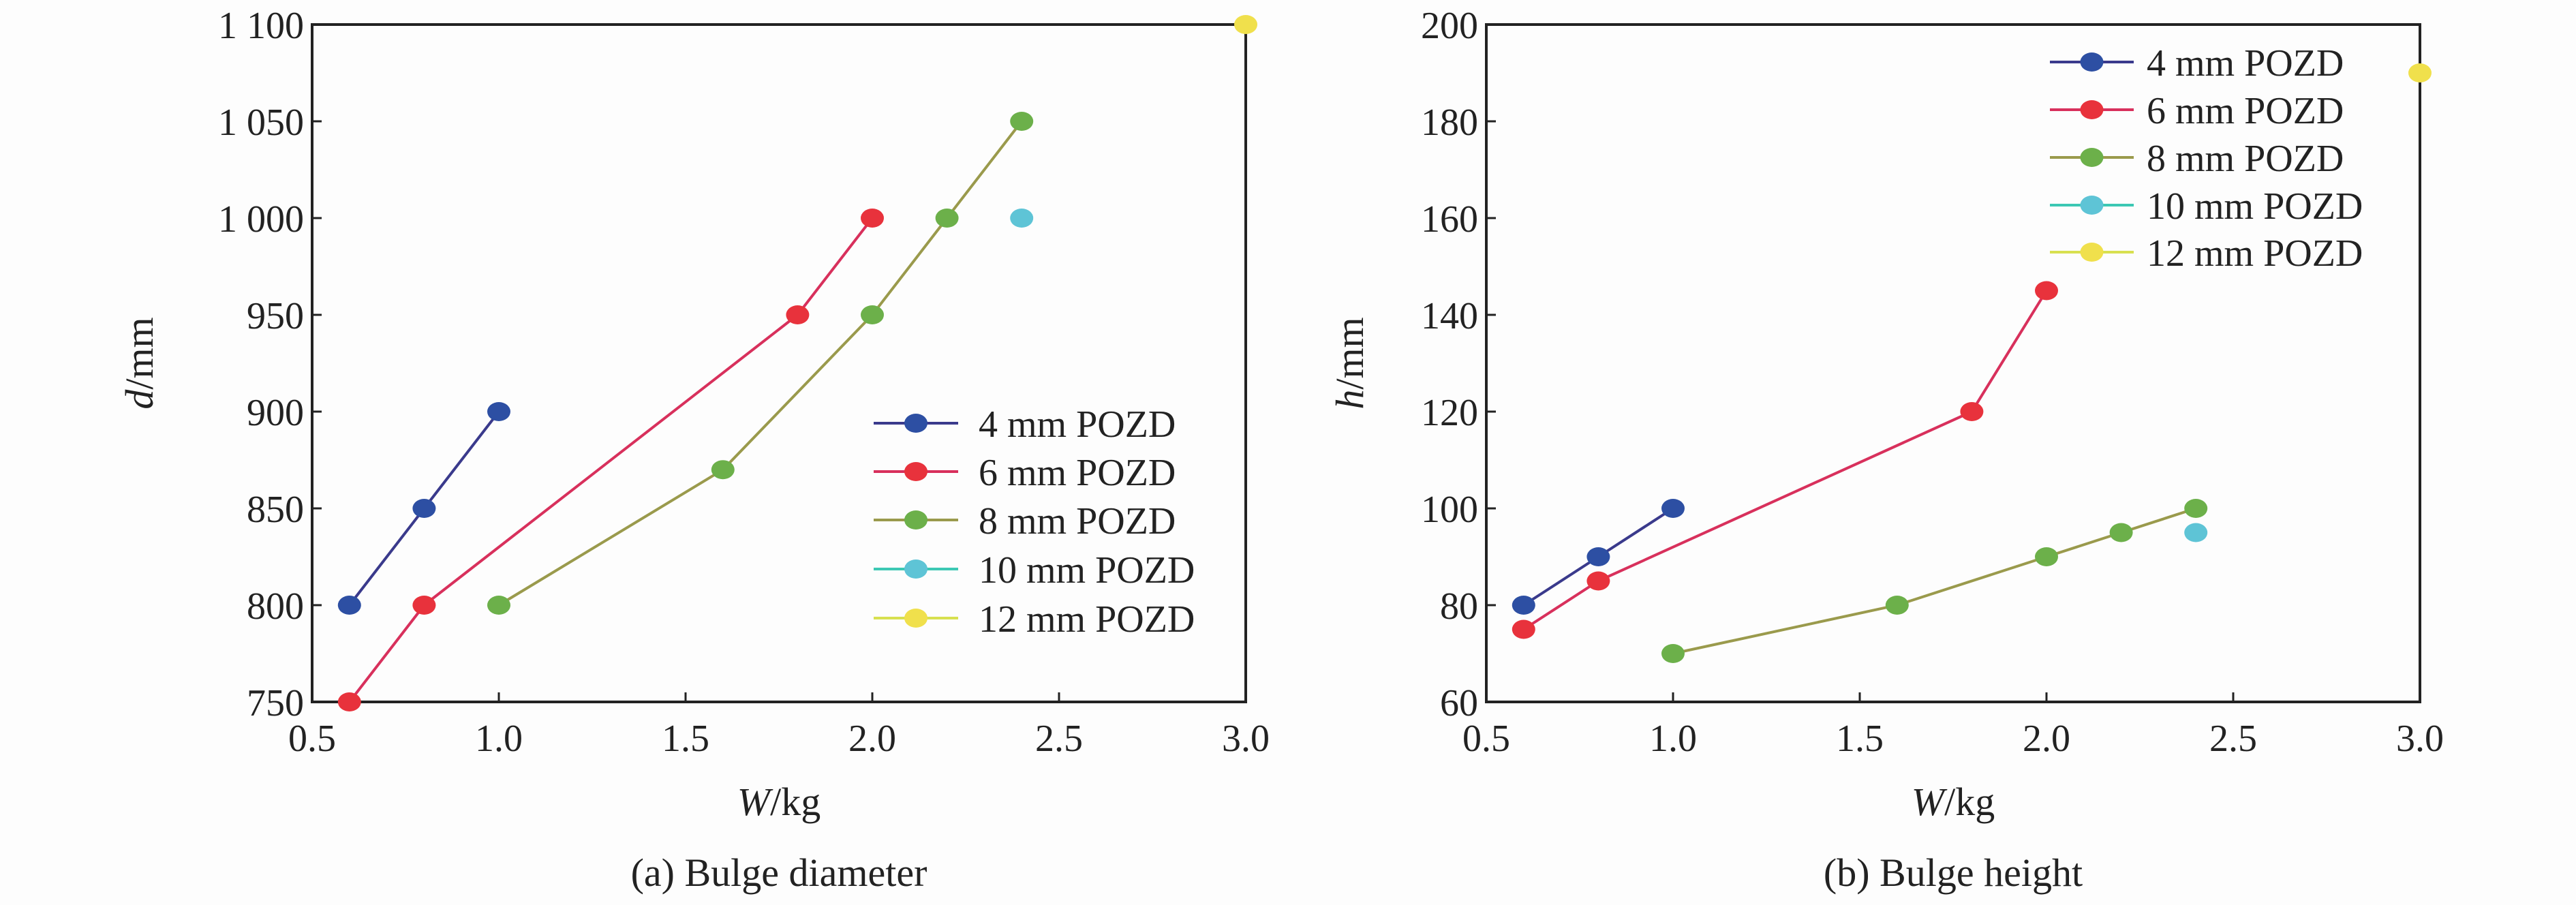 This screenshot has height=905, width=2576. I want to click on x-tick-label: 2.0, so click(872, 739).